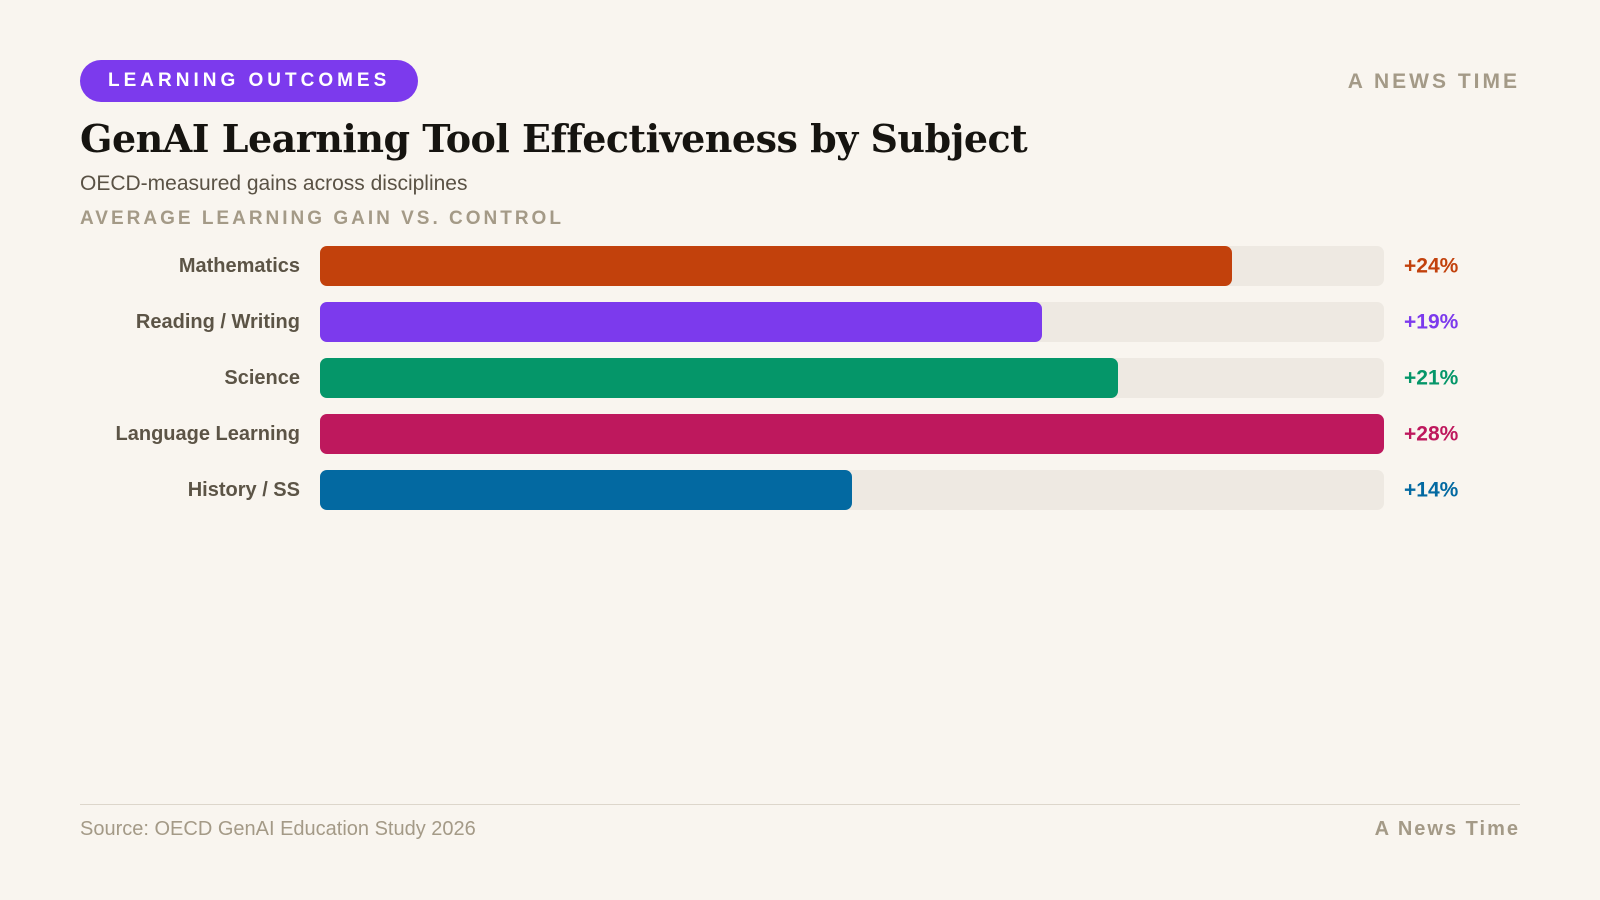 The width and height of the screenshot is (1600, 900). Describe the element at coordinates (208, 434) in the screenshot. I see `category-label: Language Learning` at that location.